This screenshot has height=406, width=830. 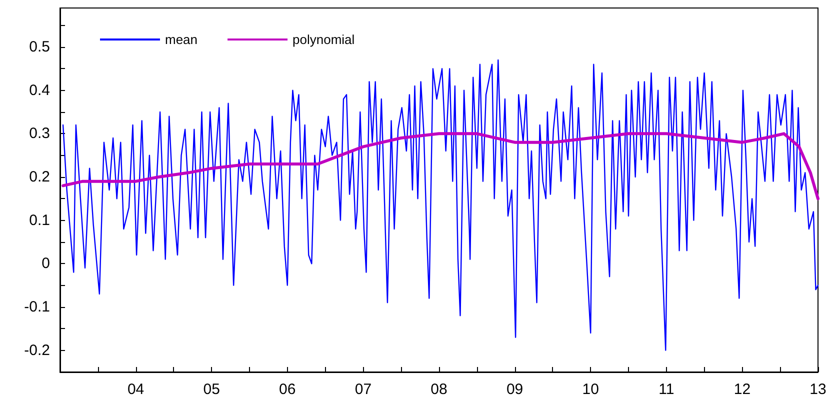 I want to click on x-tick-label: 06, so click(x=287, y=389).